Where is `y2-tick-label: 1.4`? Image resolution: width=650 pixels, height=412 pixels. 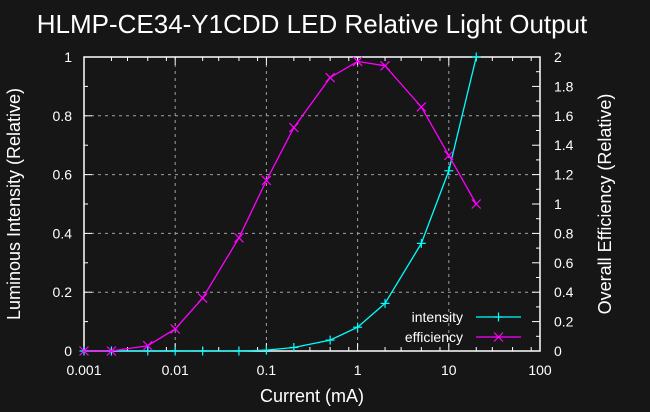 y2-tick-label: 1.4 is located at coordinates (564, 145).